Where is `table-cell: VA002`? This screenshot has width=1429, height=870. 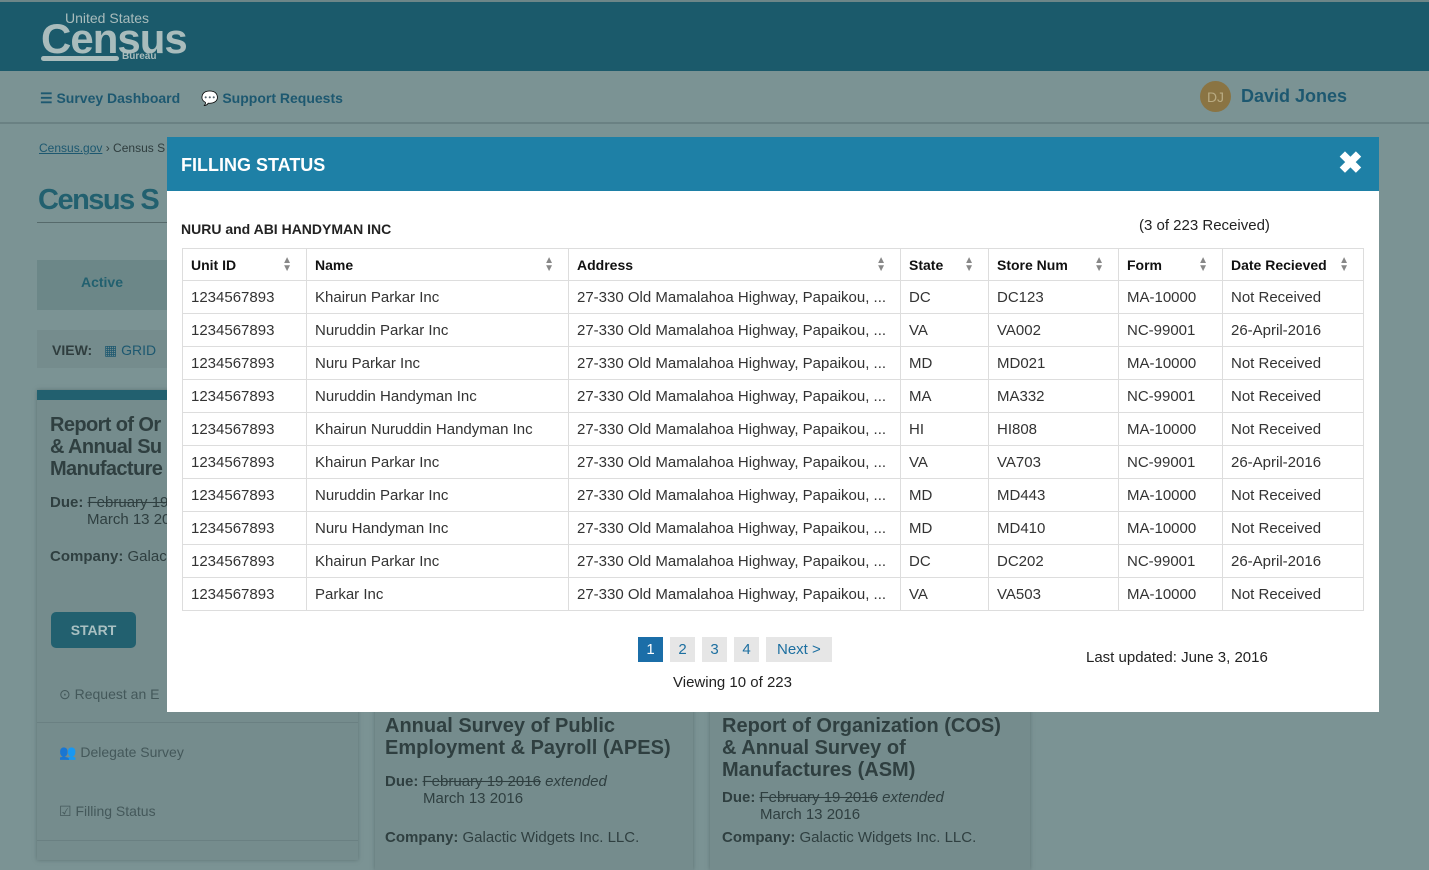
table-cell: VA002 is located at coordinates (1053, 330).